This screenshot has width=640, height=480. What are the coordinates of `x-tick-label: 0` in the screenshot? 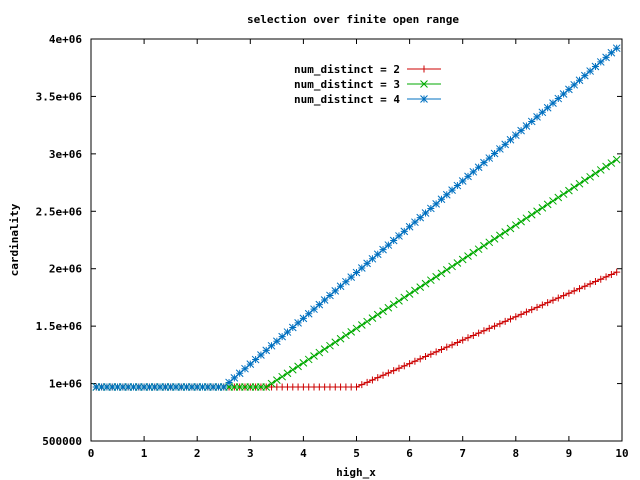 It's located at (91, 453).